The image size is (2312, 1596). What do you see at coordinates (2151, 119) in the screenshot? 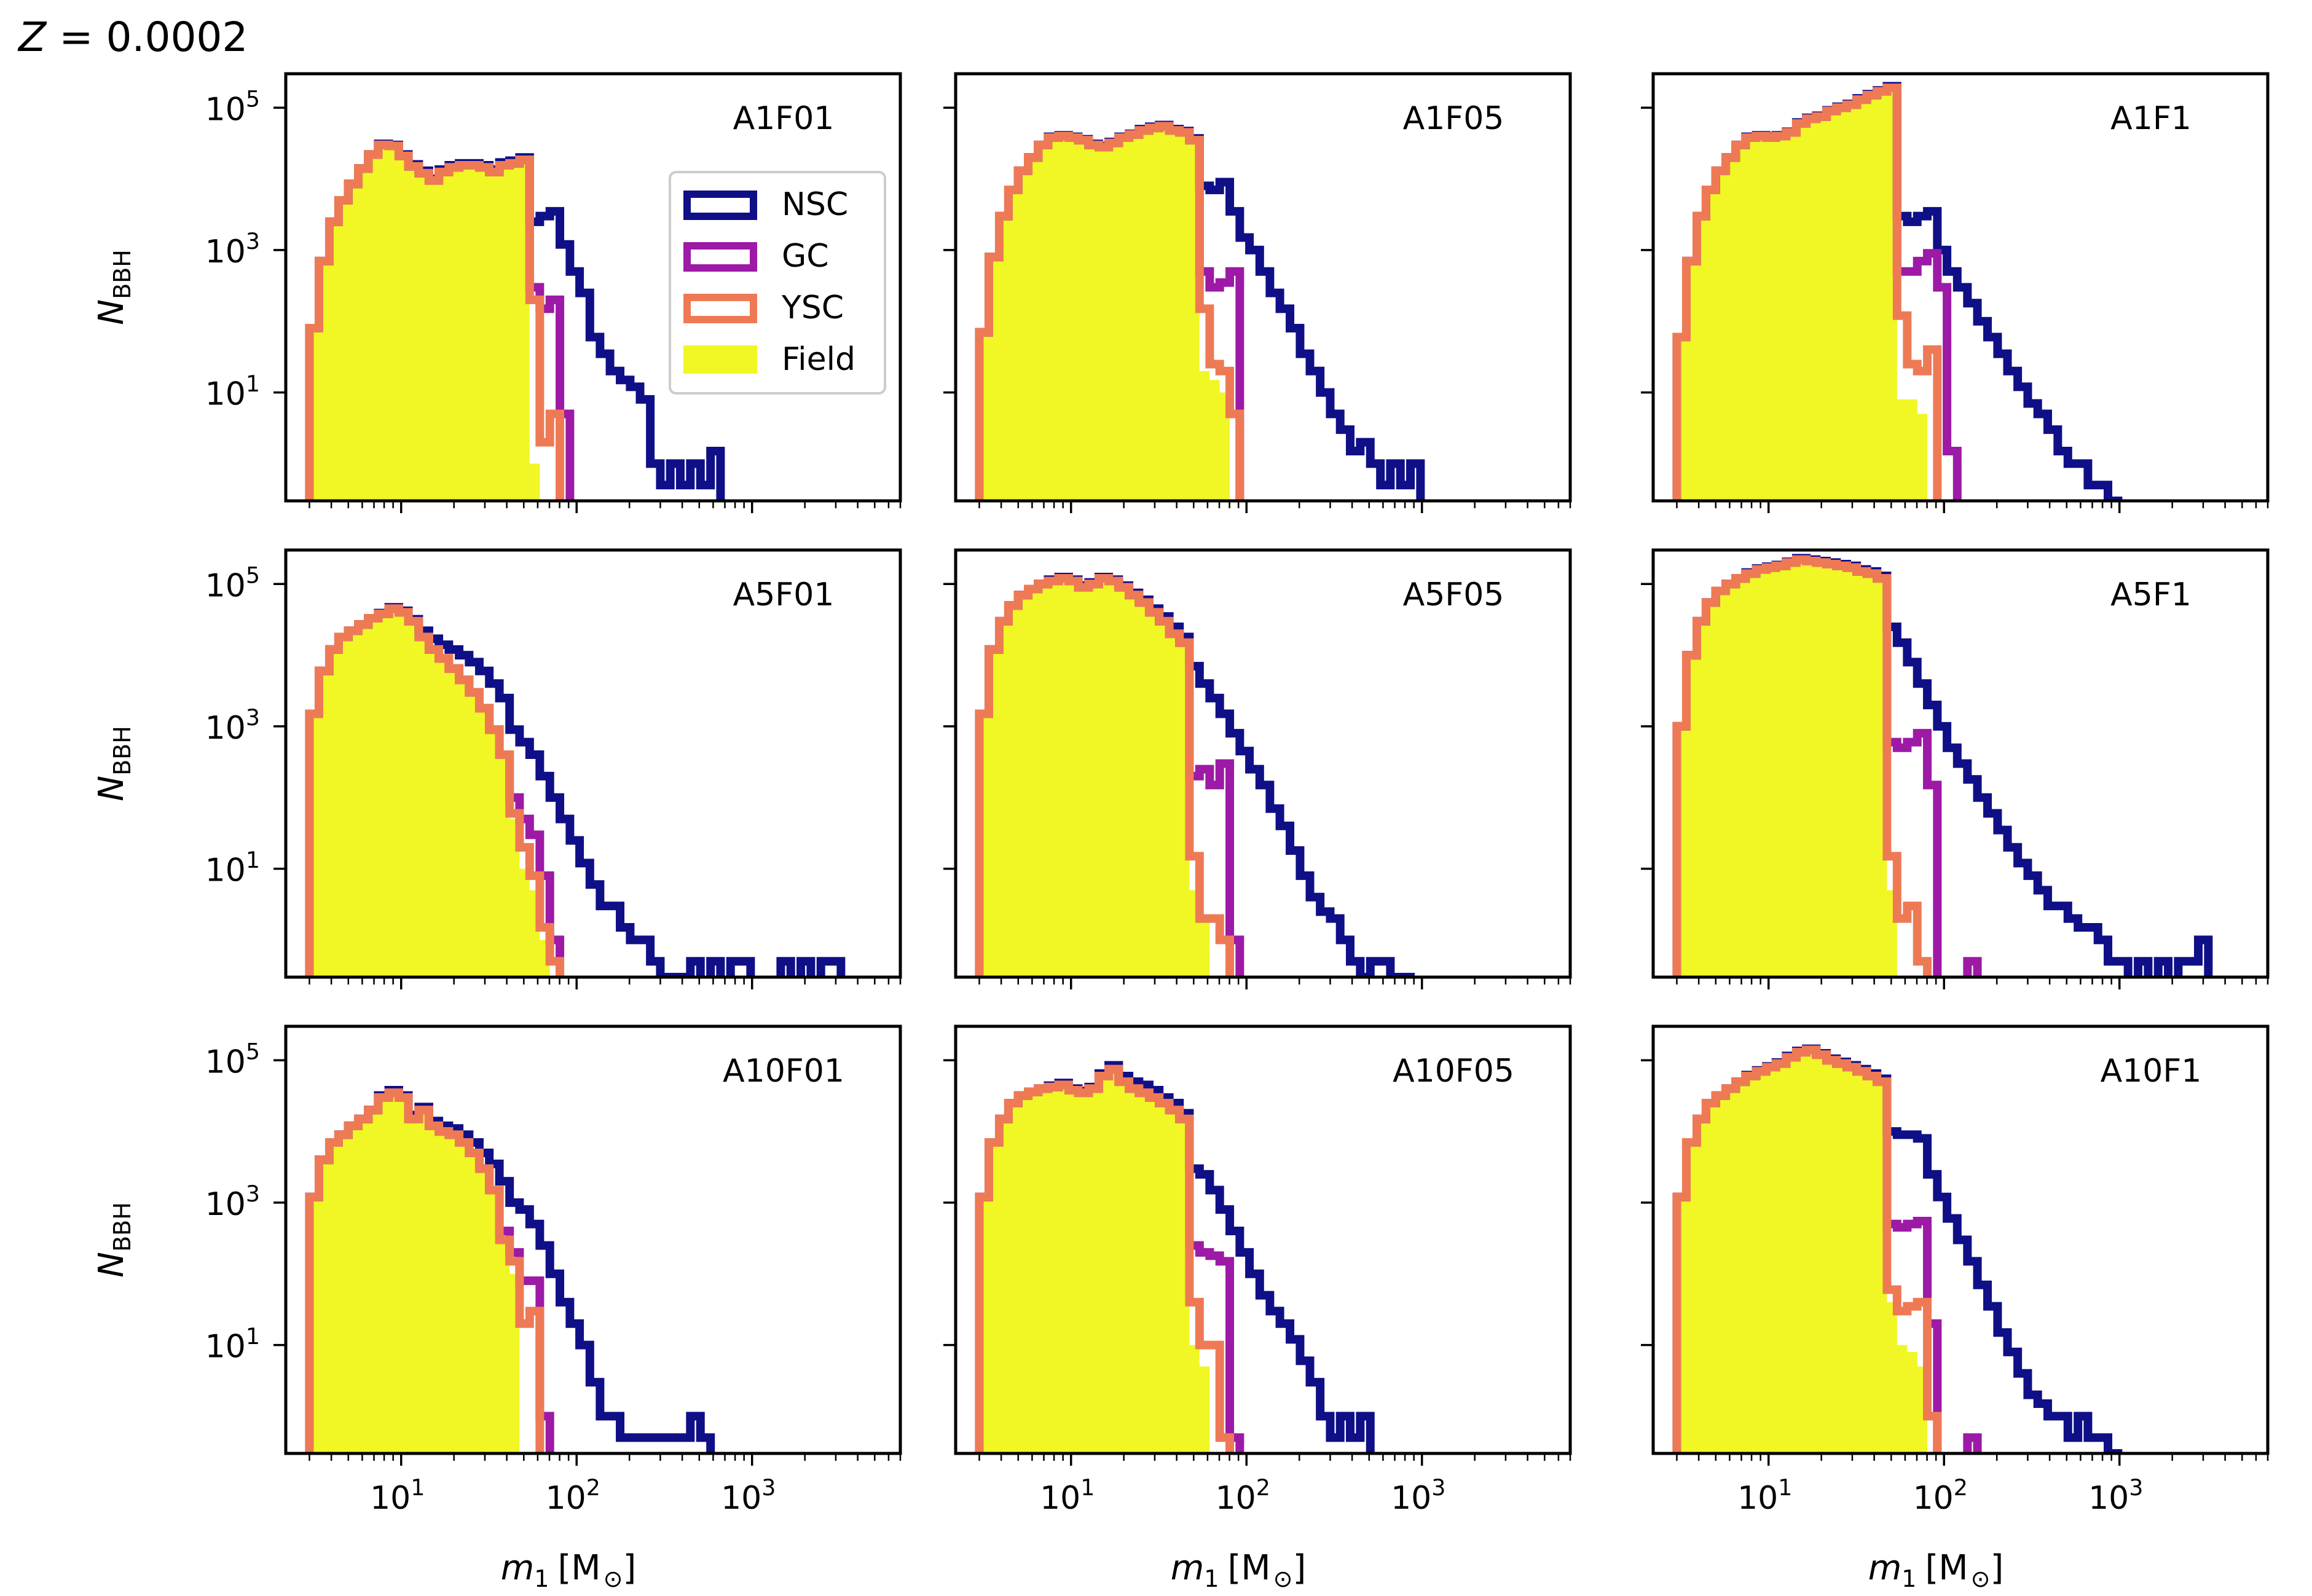
I see `panel-label: A1F1` at bounding box center [2151, 119].